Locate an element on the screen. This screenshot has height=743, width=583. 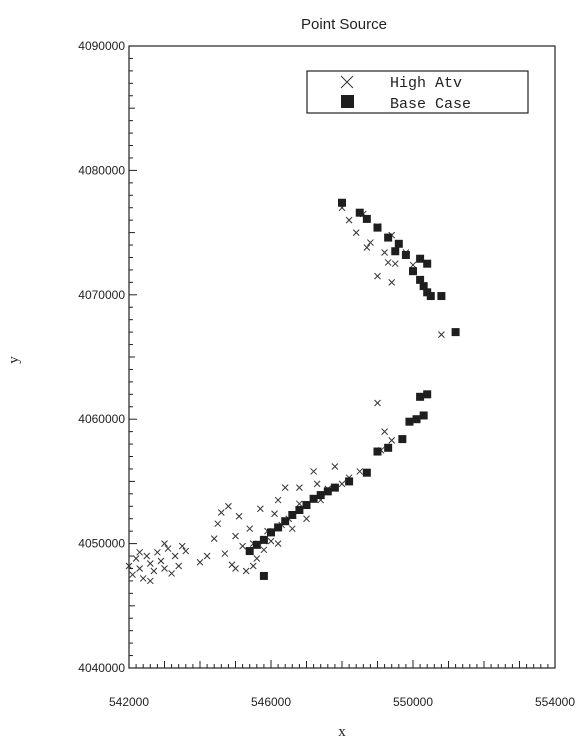
y-axis-label: y is located at coordinates (14, 360).